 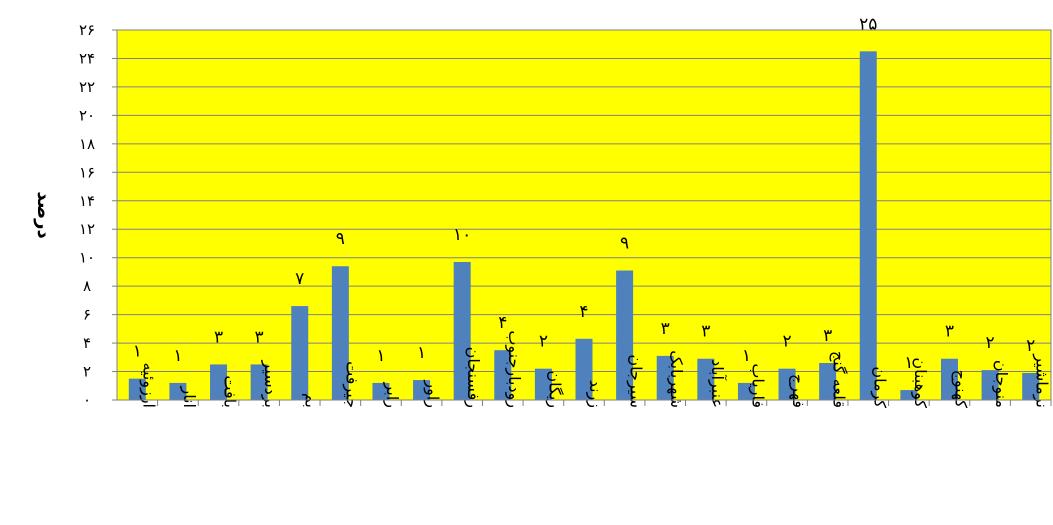 What do you see at coordinates (433, 393) in the screenshot?
I see `x-category-label: راور` at bounding box center [433, 393].